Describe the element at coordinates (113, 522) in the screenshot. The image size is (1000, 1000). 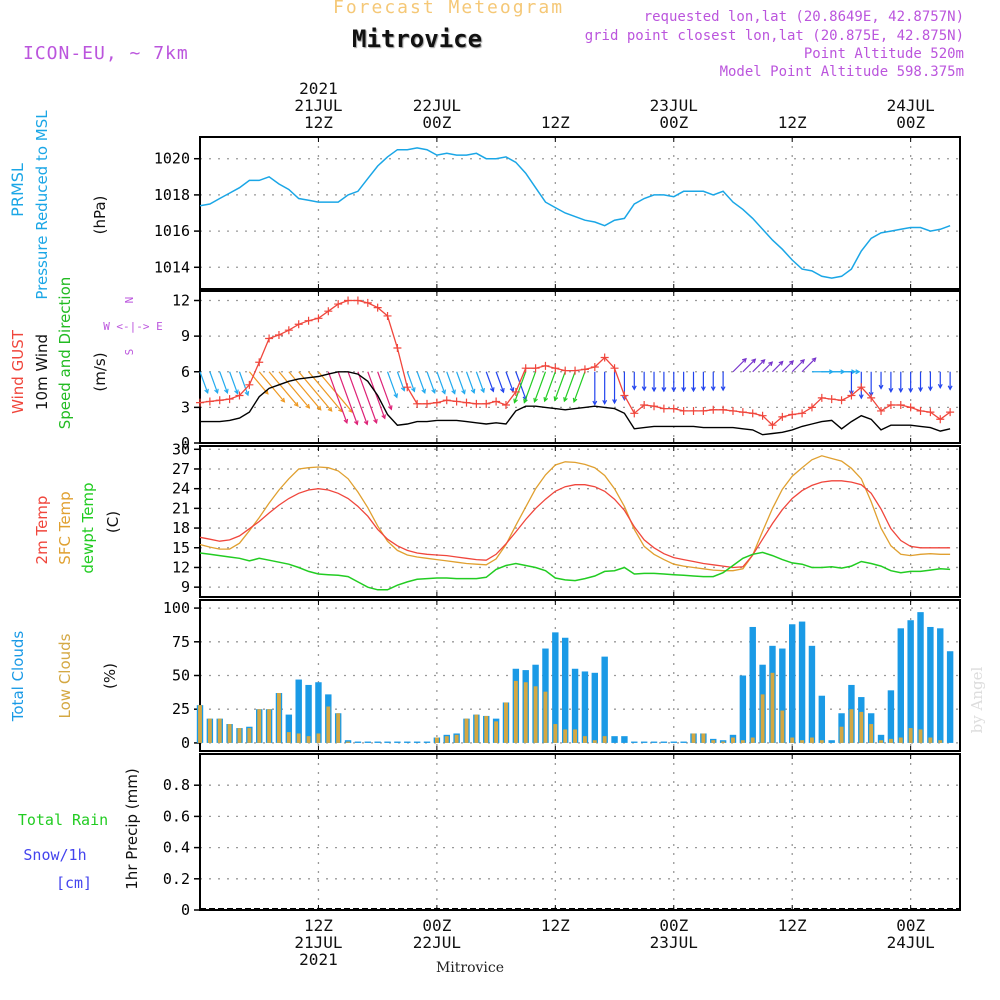
I see `temp-unit-label: (C)` at that location.